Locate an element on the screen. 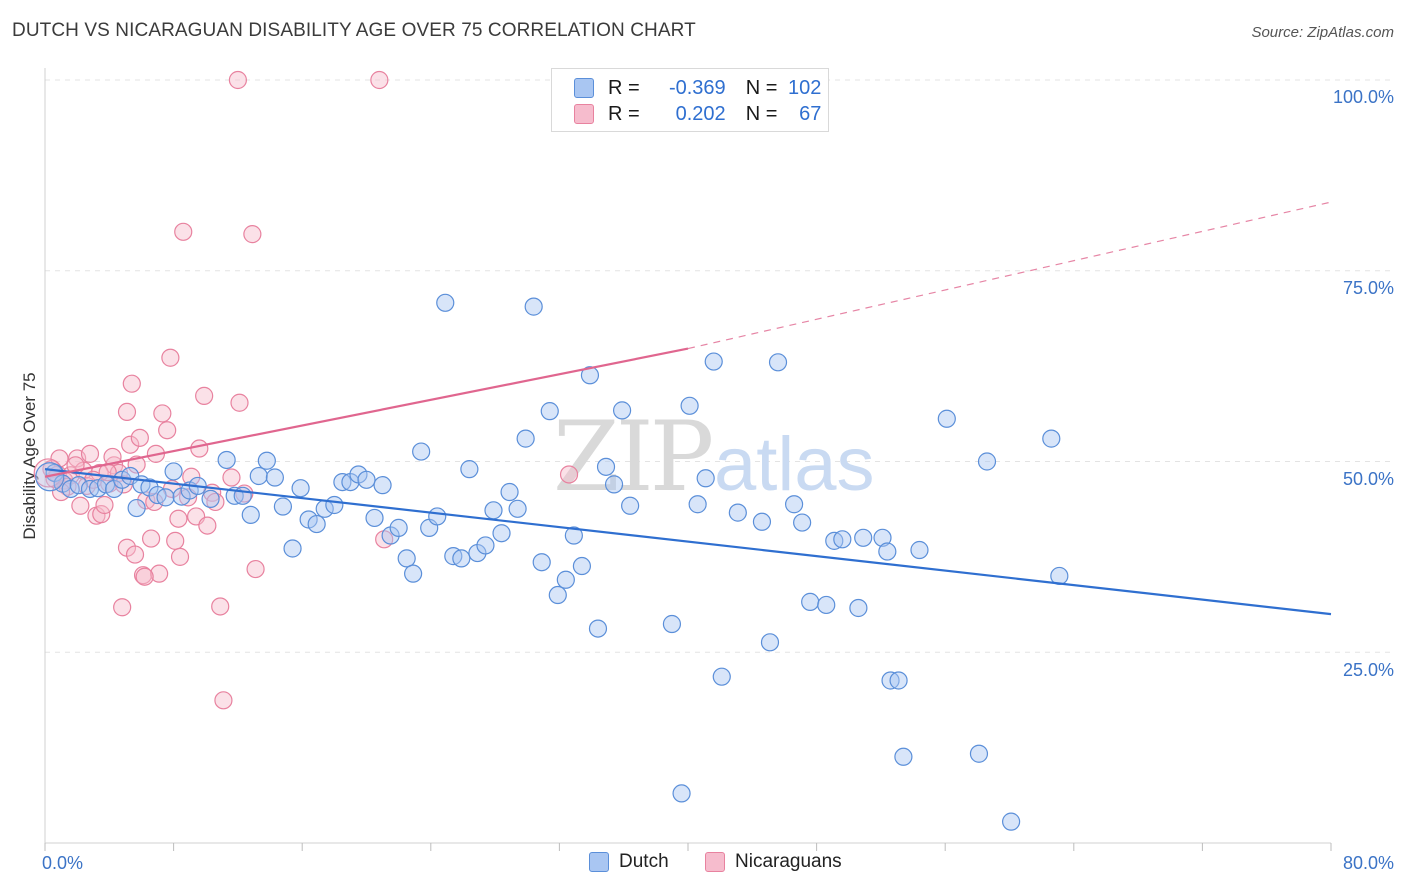  nicaraguans-trend-line is located at coordinates (366, 412).